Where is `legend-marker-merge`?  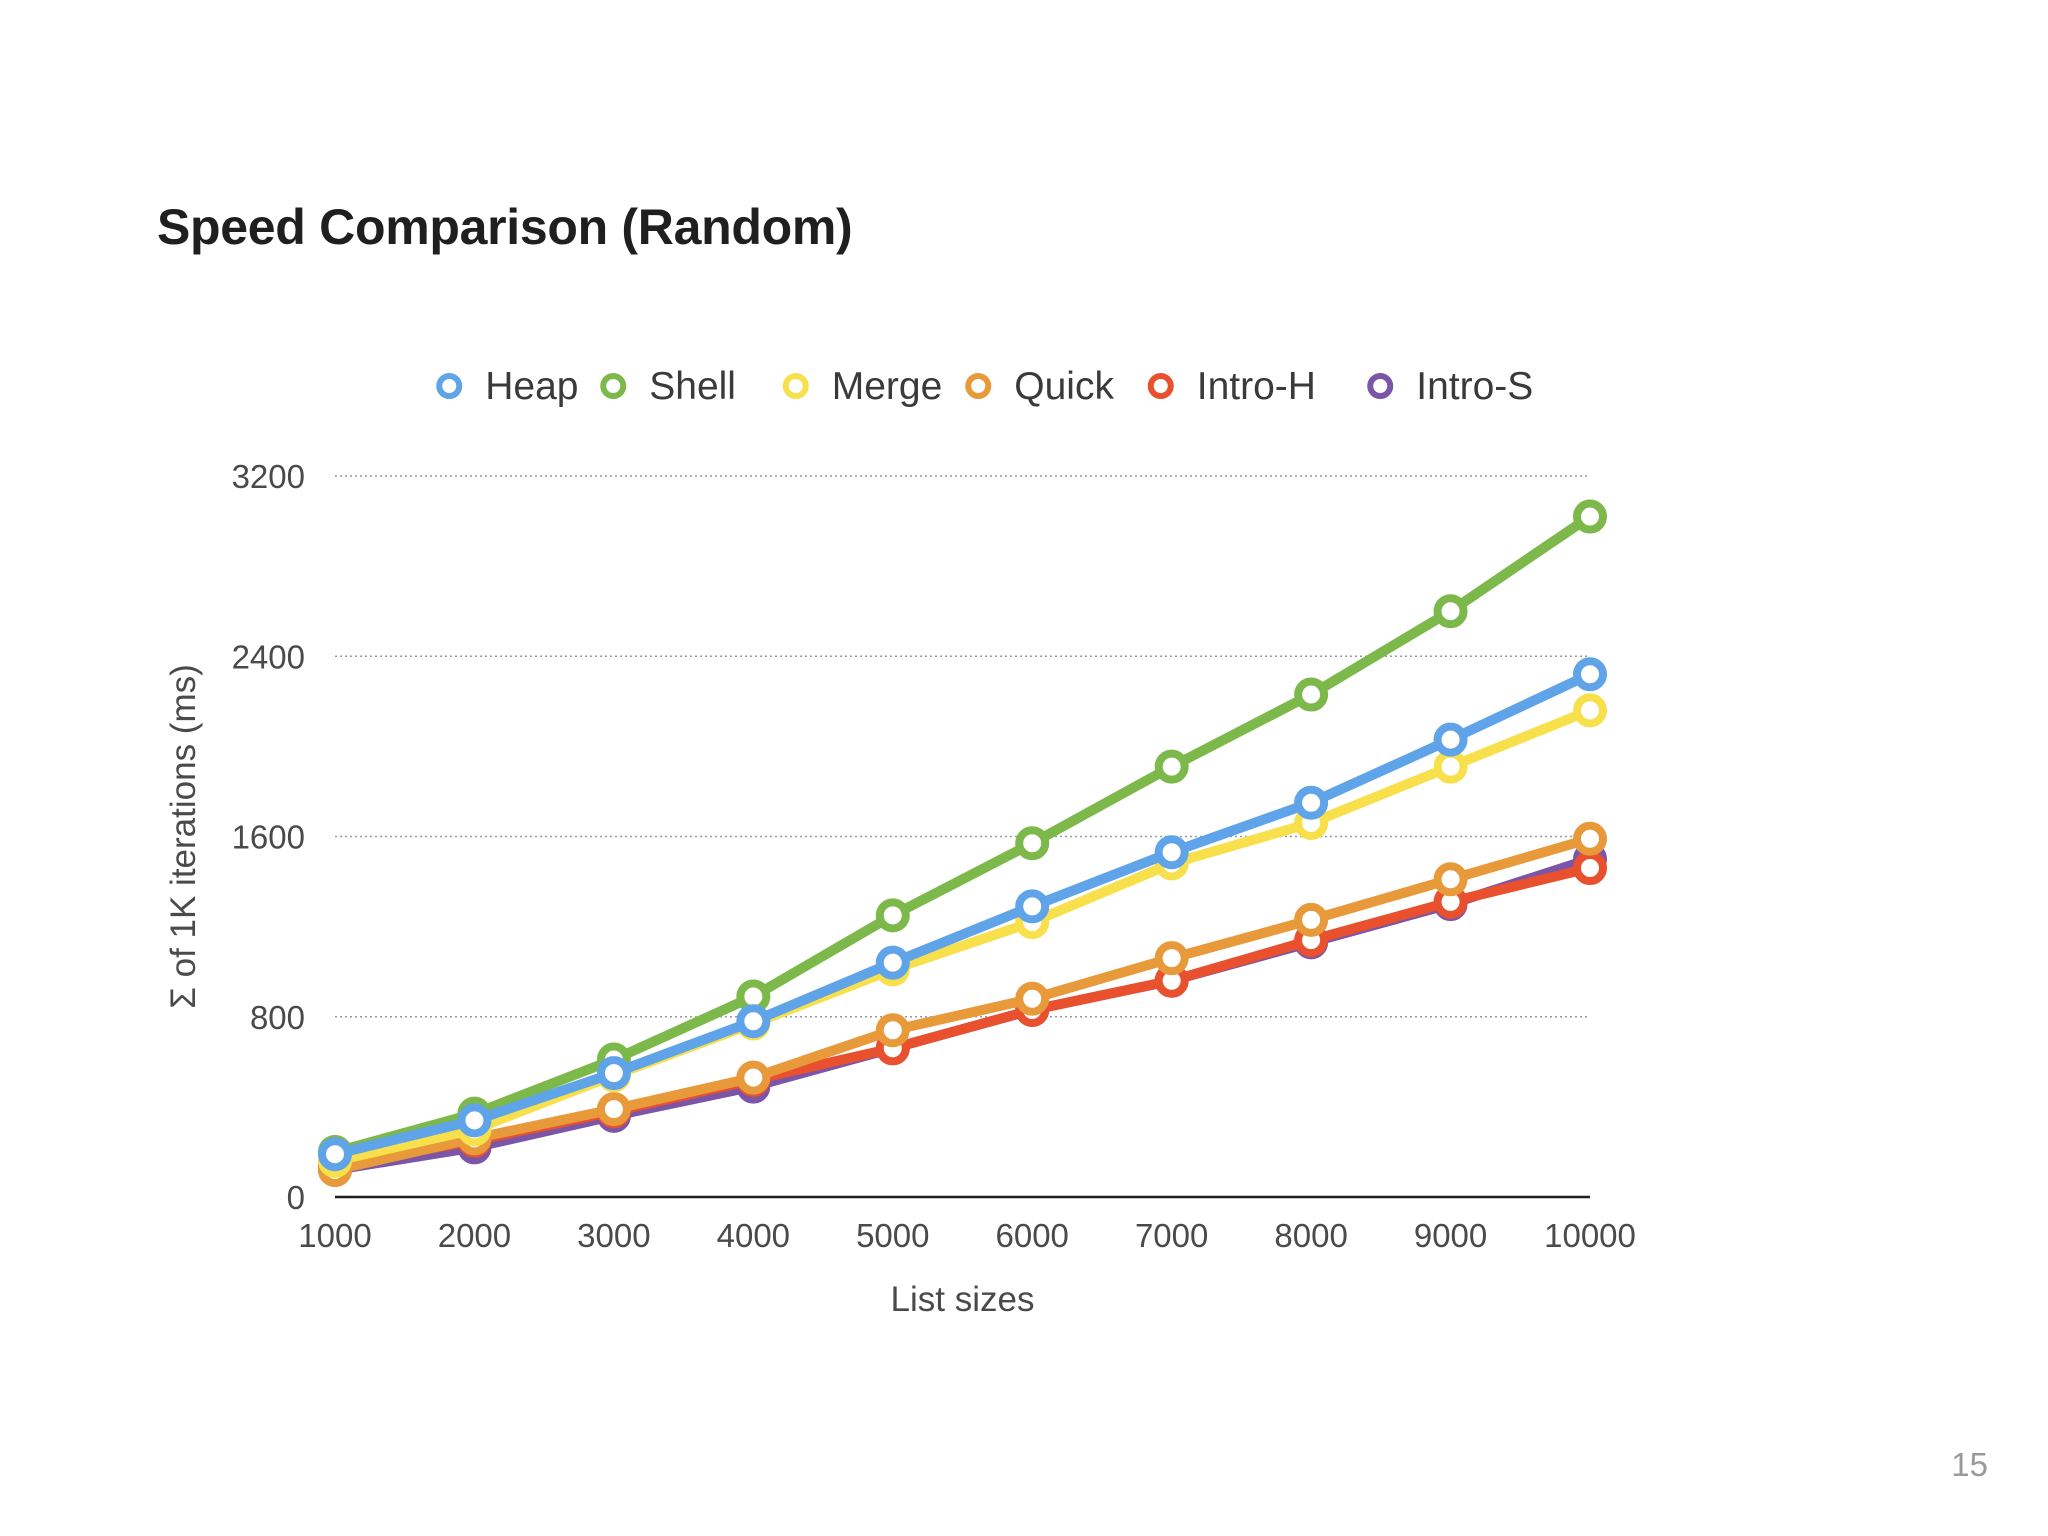 legend-marker-merge is located at coordinates (795, 386).